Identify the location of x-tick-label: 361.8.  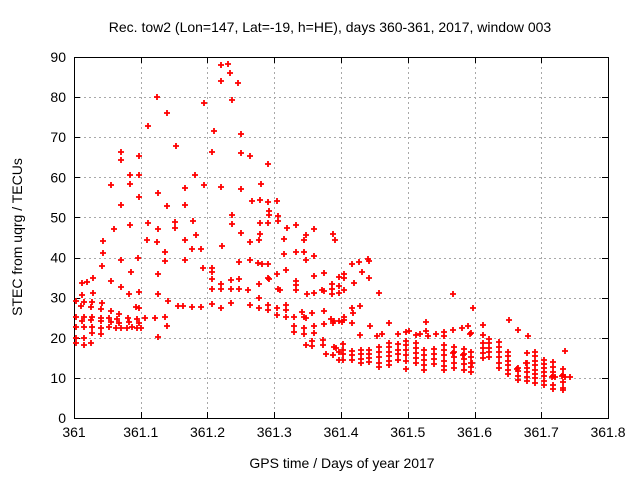
(607, 432).